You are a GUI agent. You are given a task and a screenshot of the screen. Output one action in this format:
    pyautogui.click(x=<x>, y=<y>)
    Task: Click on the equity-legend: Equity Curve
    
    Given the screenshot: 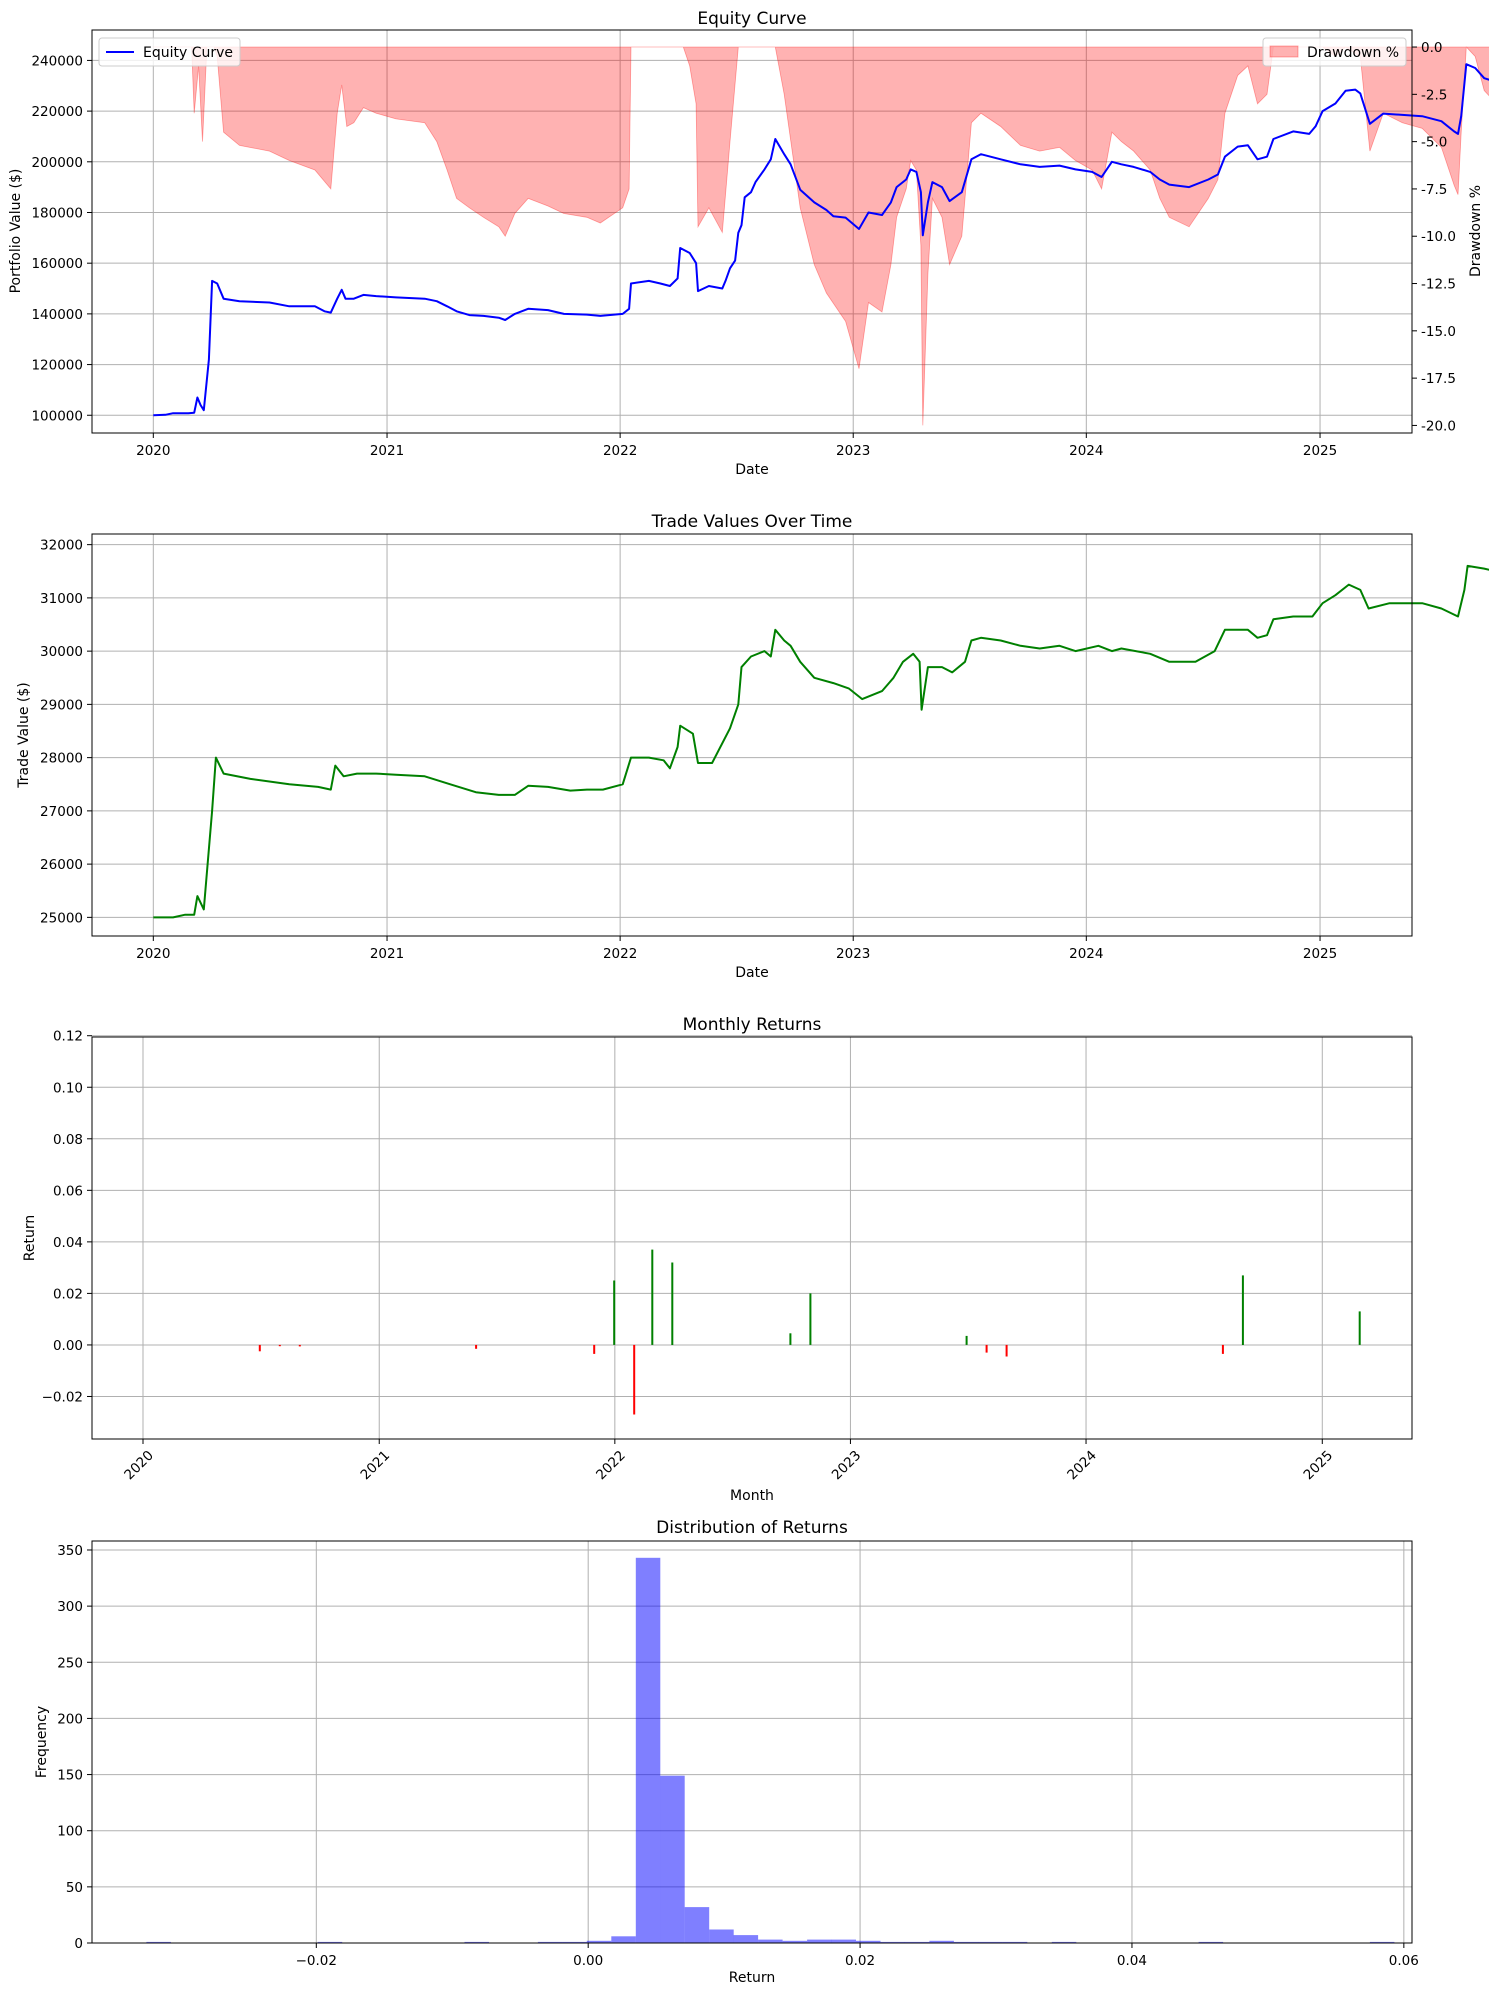 What is the action you would take?
    pyautogui.click(x=169, y=52)
    